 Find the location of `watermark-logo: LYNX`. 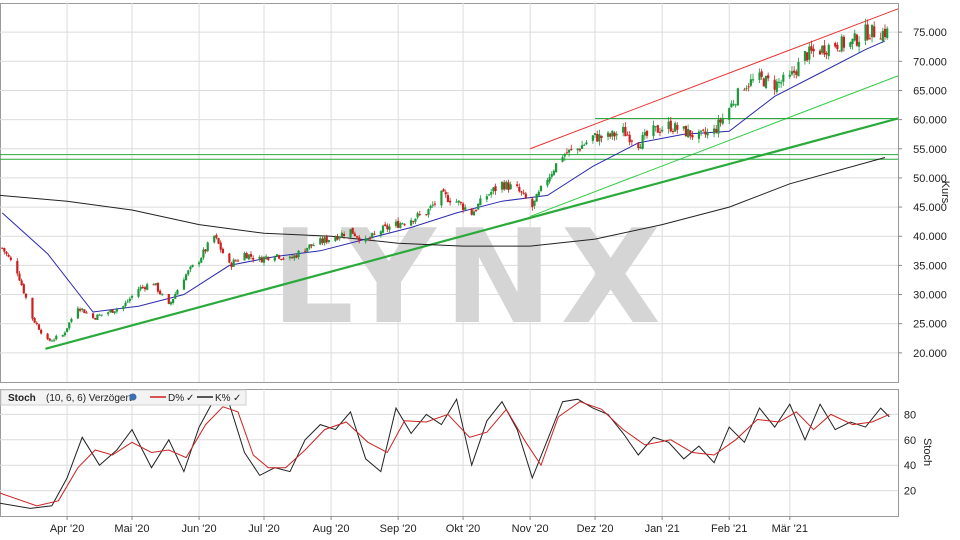

watermark-logo: LYNX is located at coordinates (470, 277).